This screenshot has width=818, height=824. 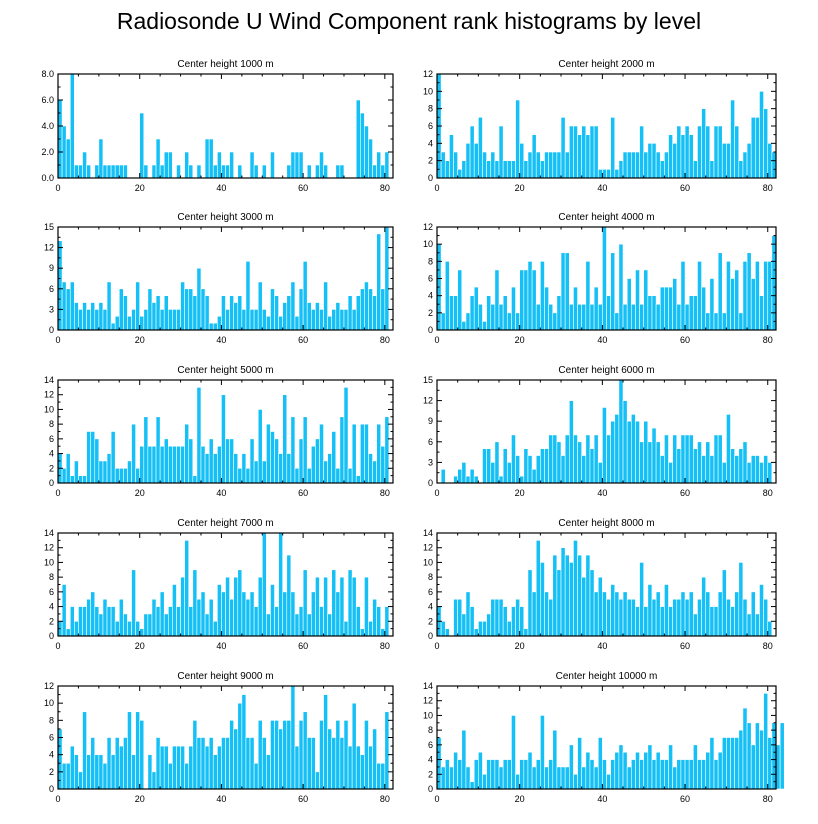 I want to click on x-tick-label: 0, so click(x=57, y=799).